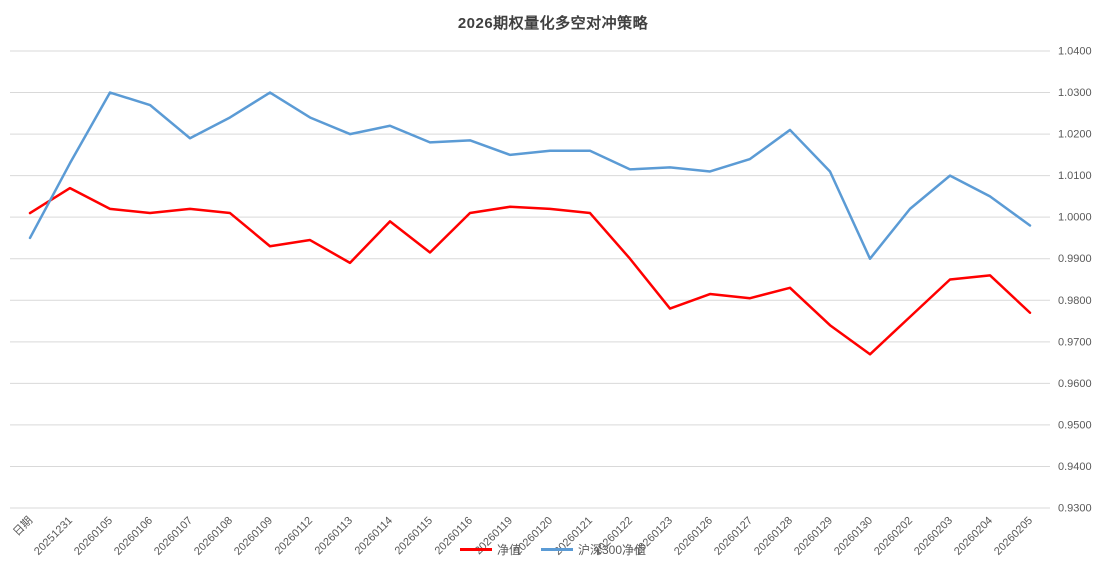  I want to click on legend-line-icon-net-value, so click(475, 549).